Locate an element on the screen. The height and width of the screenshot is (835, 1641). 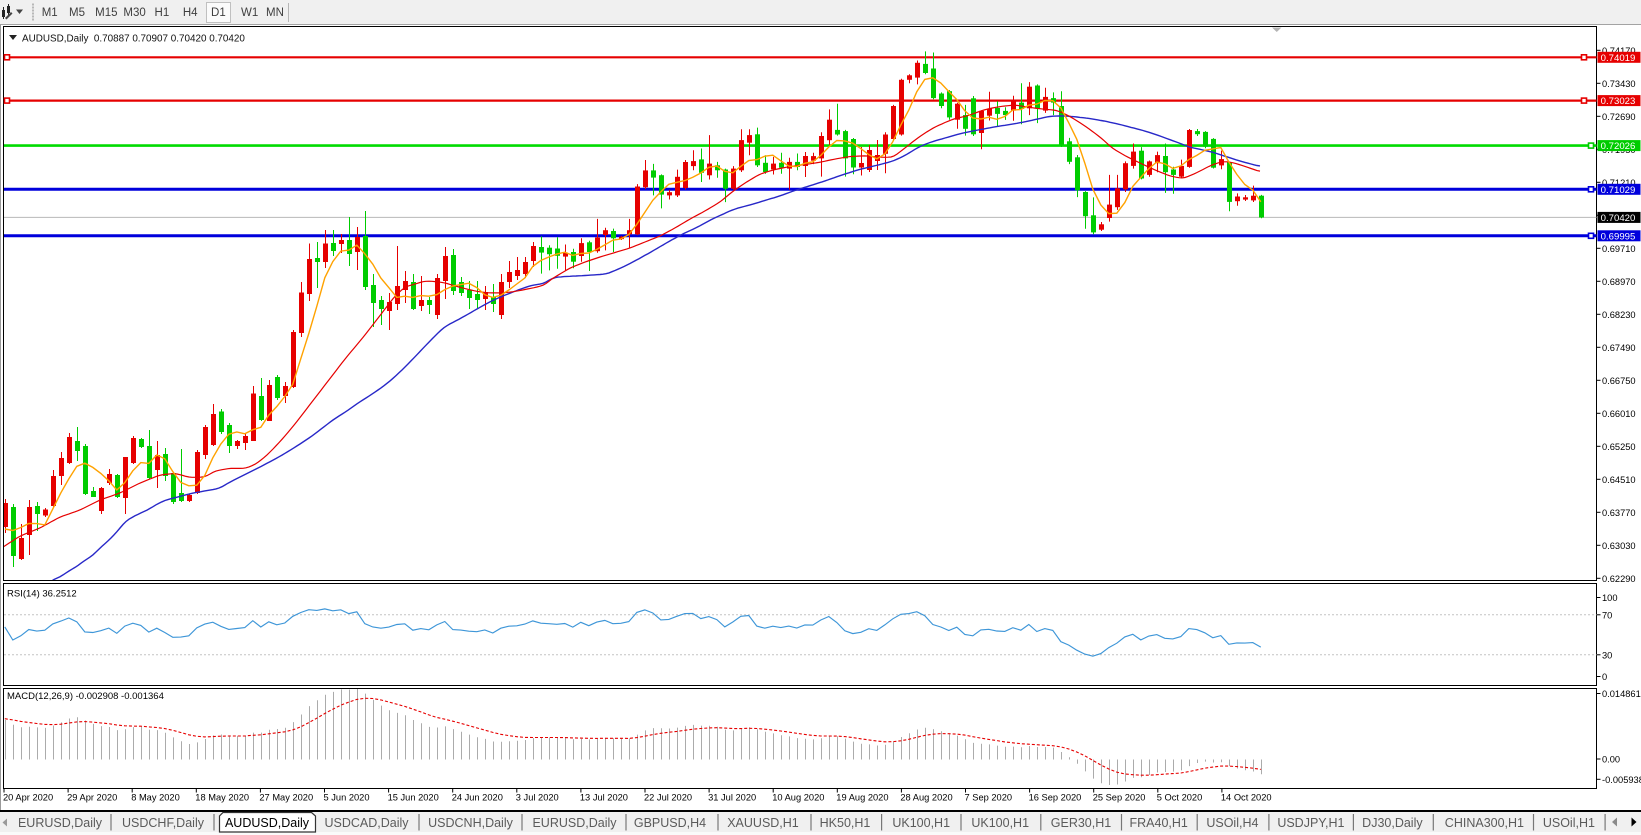
svg-text: 5 Jun 2020 is located at coordinates (347, 798).